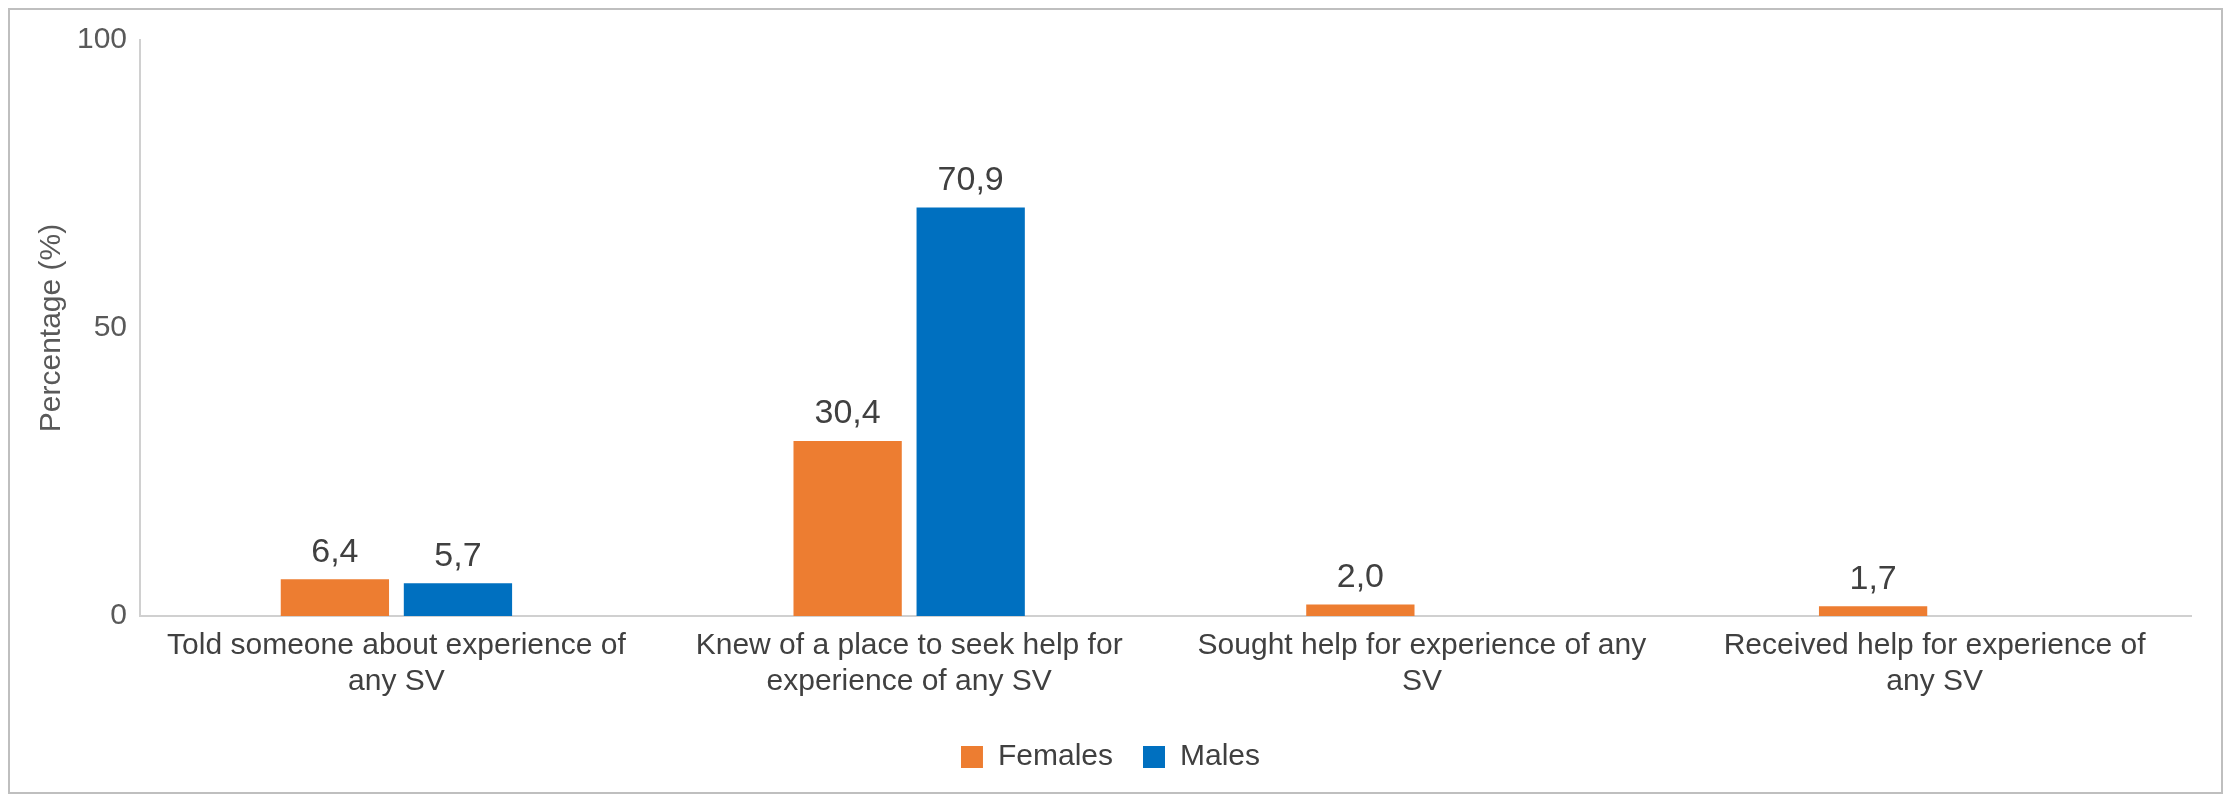  What do you see at coordinates (1360, 574) in the screenshot?
I see `data-label: 2,0` at bounding box center [1360, 574].